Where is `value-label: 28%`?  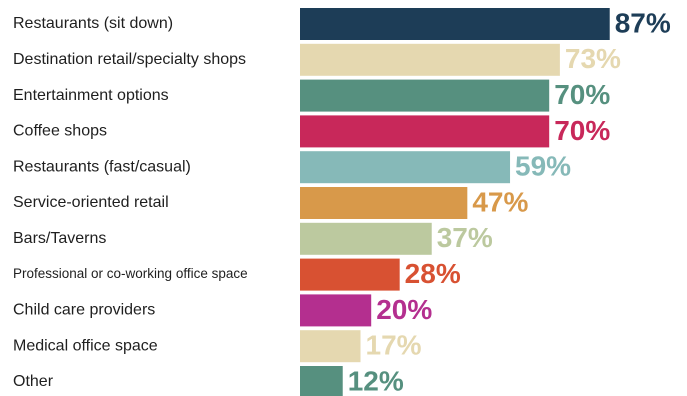 value-label: 28% is located at coordinates (433, 273).